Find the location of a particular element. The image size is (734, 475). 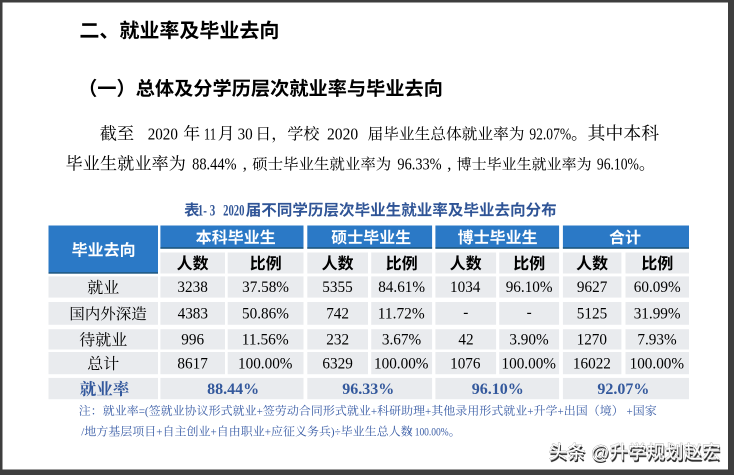

svg-text: 11 is located at coordinates (210, 133).